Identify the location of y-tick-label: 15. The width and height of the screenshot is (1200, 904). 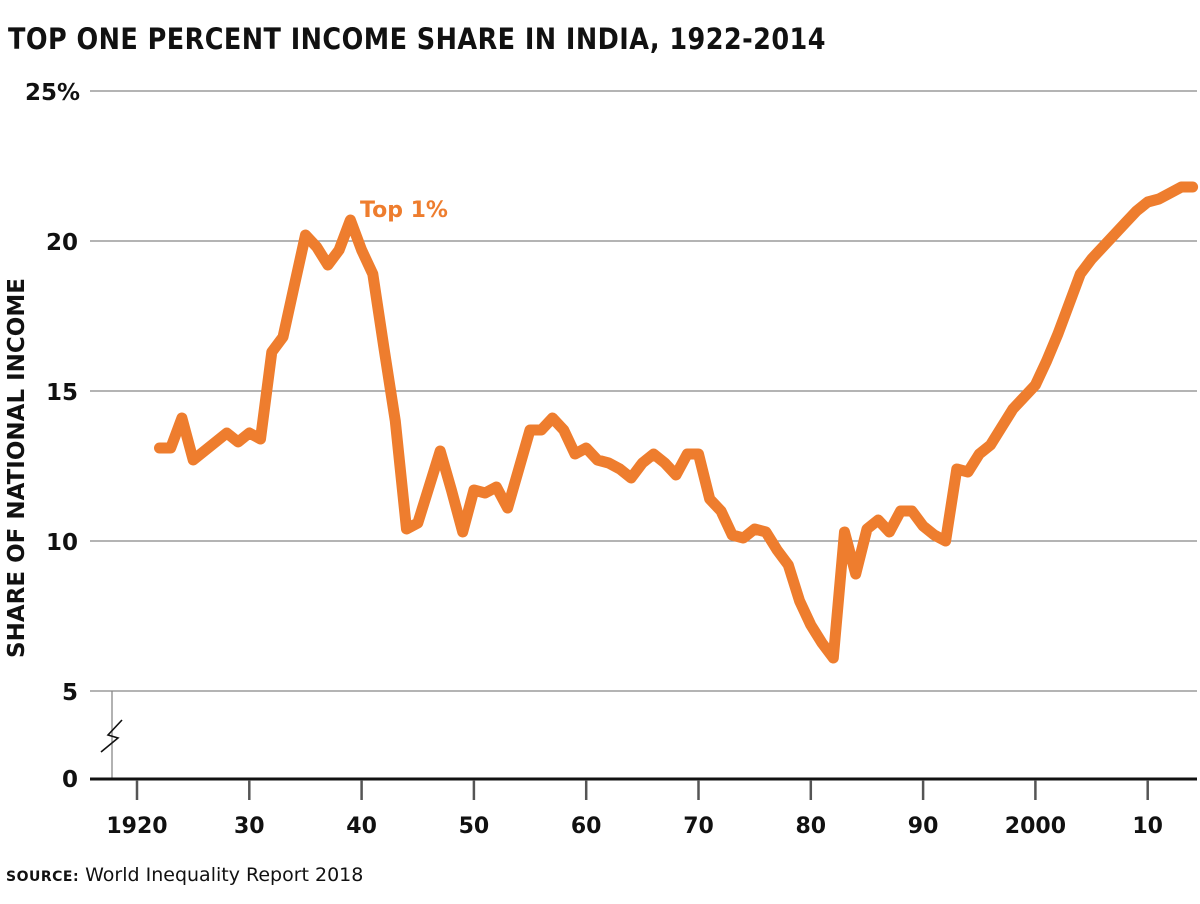
(62, 393).